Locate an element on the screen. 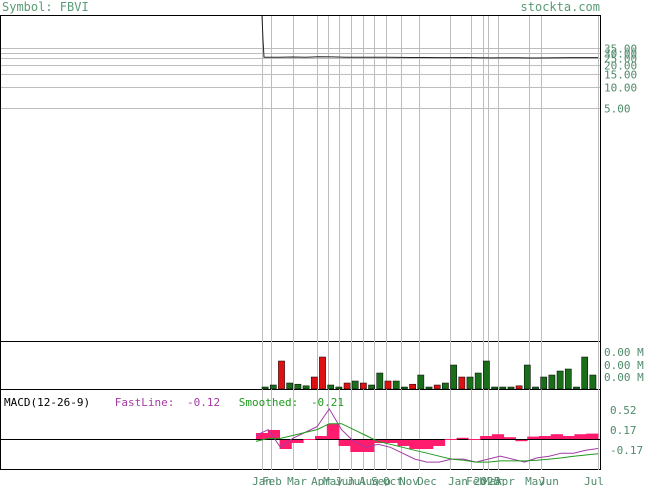 The image size is (655, 486). price-tick-label: 35.00 is located at coordinates (620, 49).